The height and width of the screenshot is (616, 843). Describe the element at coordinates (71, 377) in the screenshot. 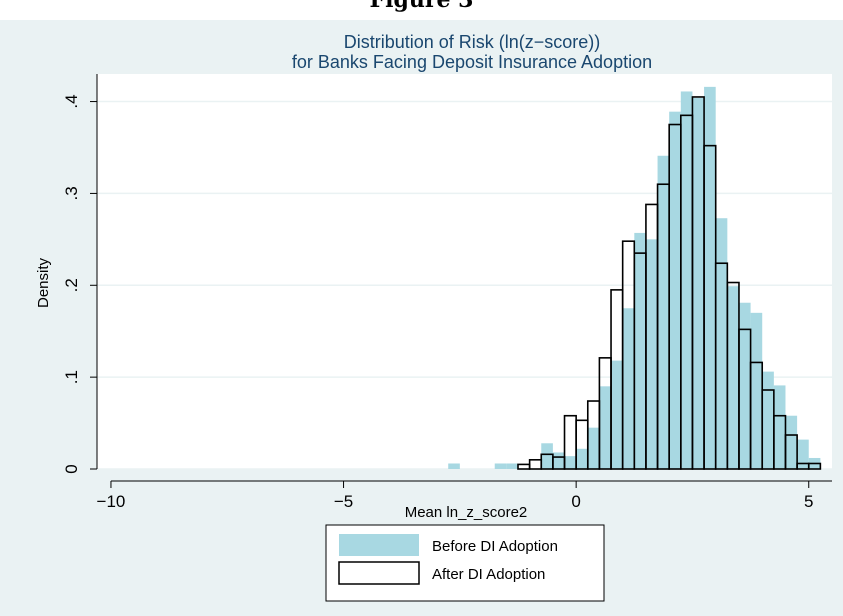

I see `y-tick-label: .1` at that location.